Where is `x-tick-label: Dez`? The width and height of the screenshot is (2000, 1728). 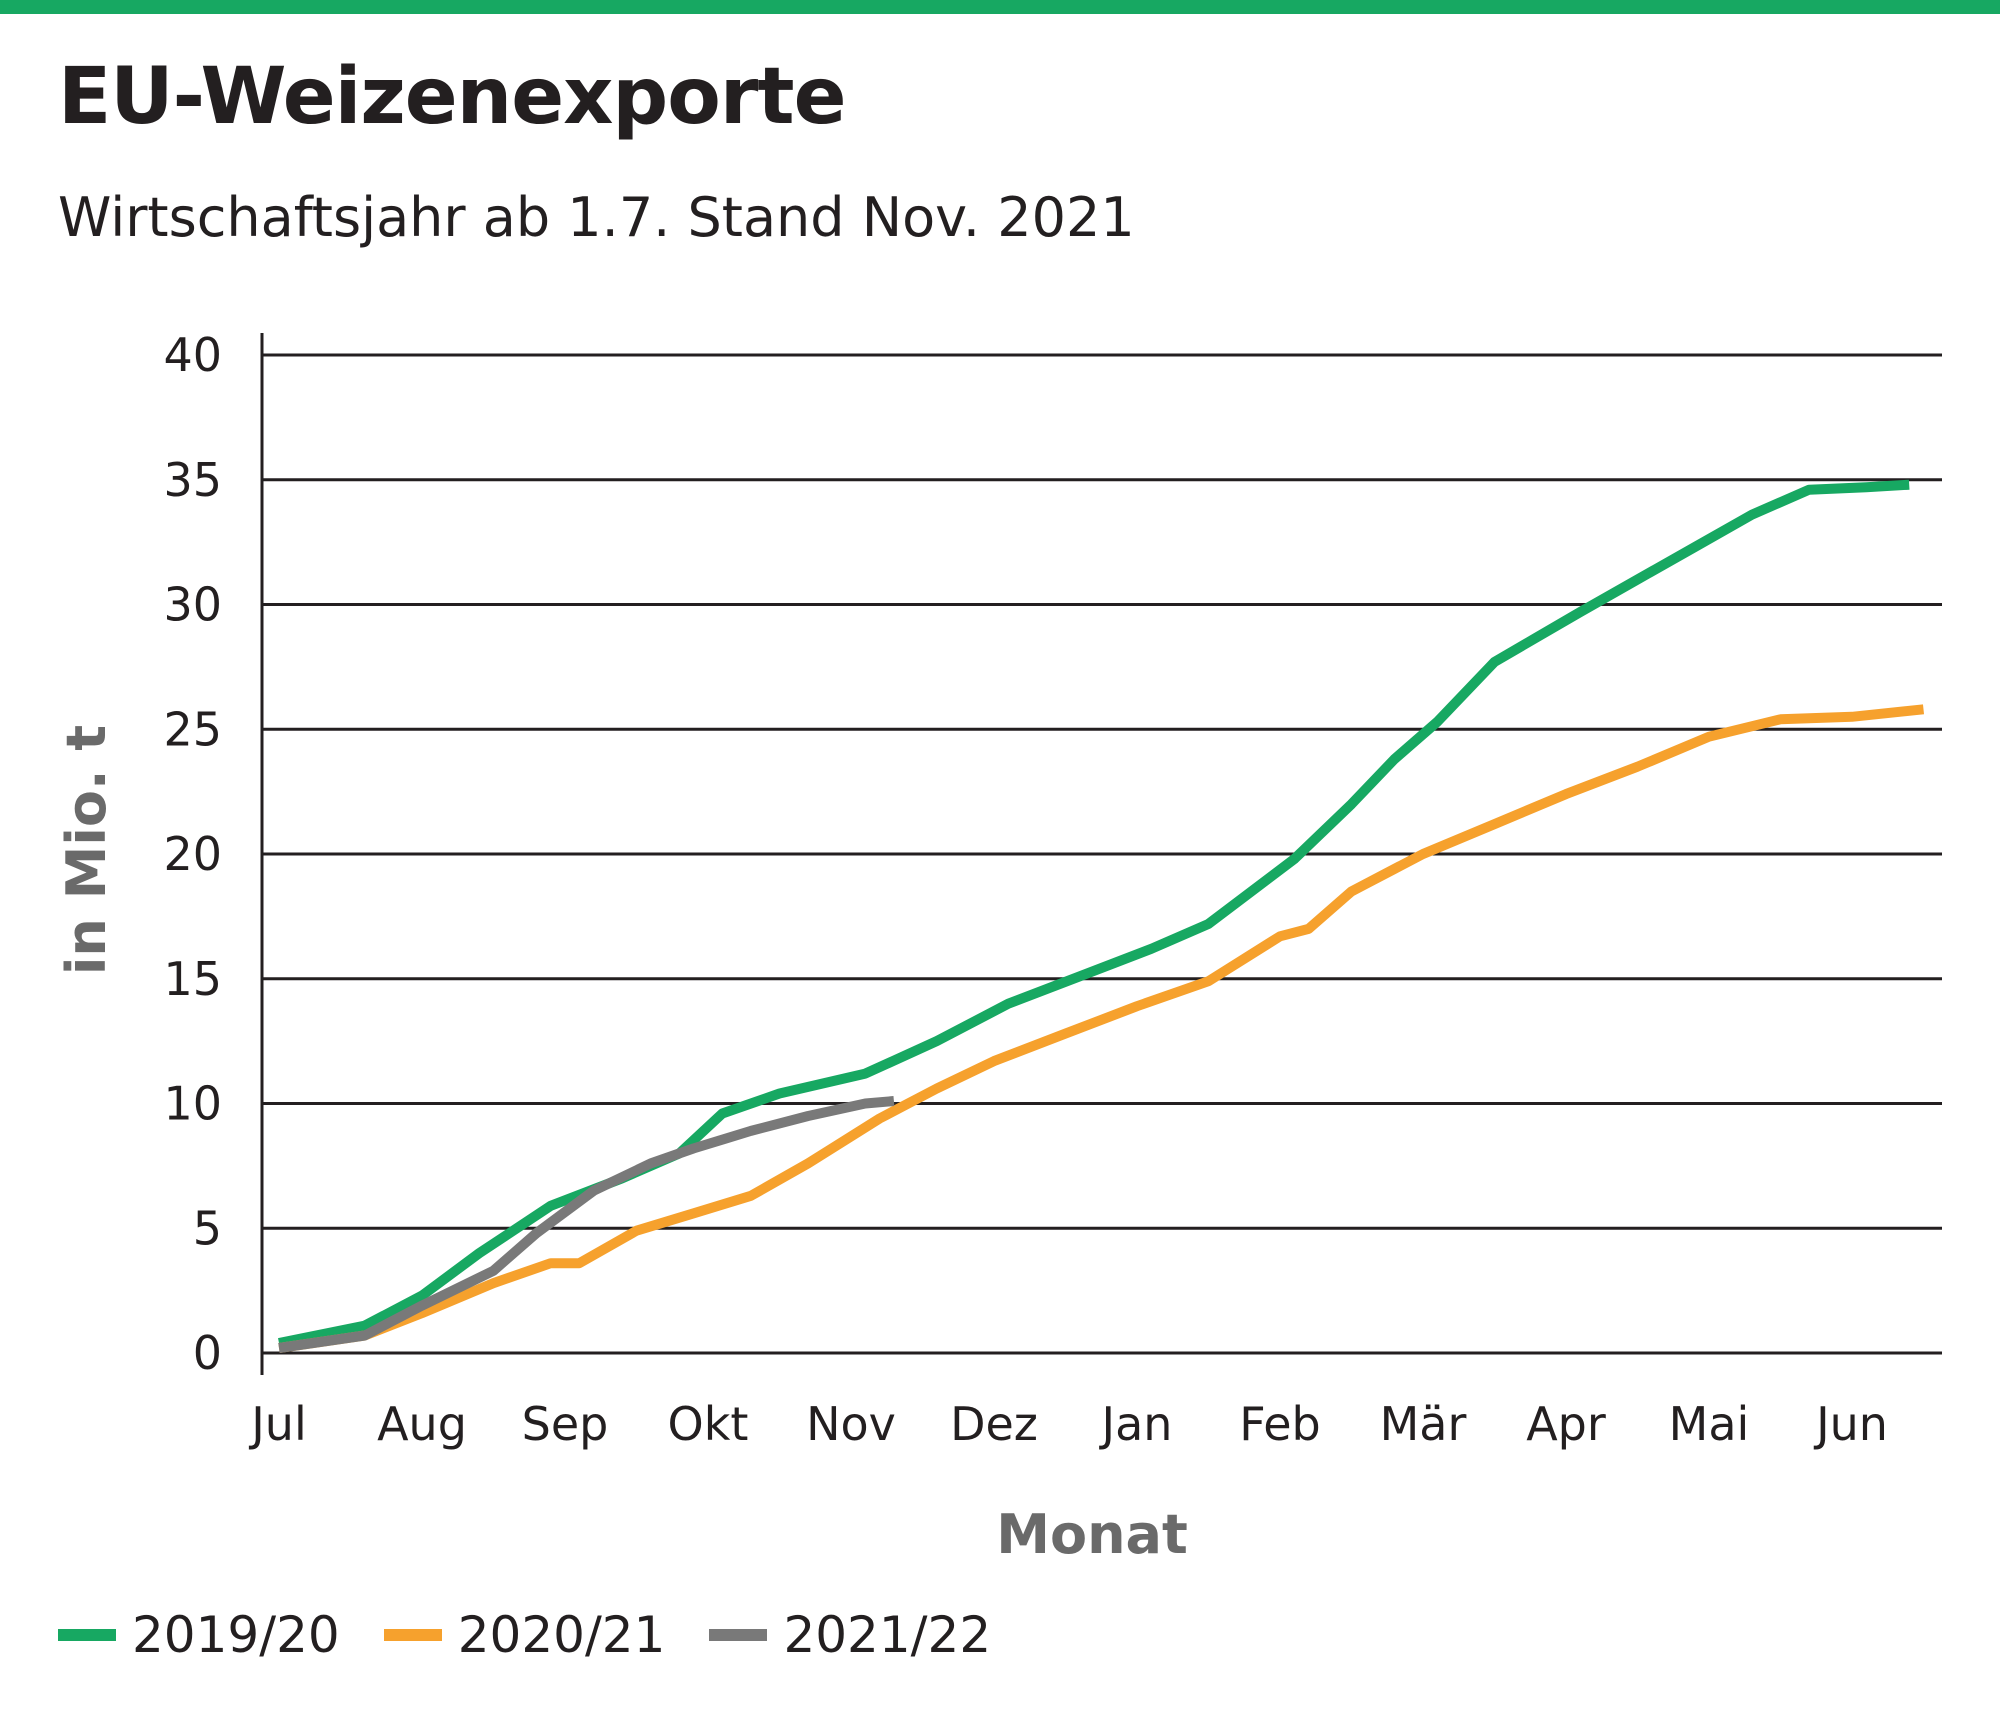 x-tick-label: Dez is located at coordinates (994, 1424).